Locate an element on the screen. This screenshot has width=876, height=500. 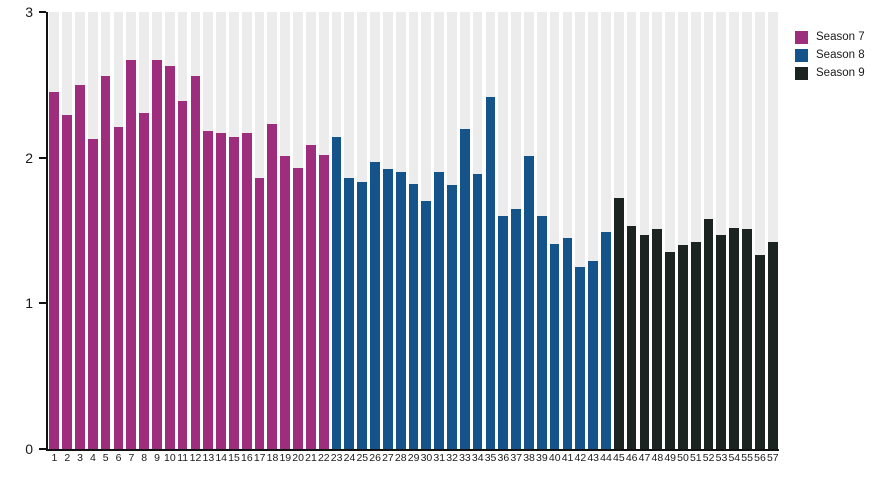
legend: Season 7 Season 8 Season 9 is located at coordinates (830, 58).